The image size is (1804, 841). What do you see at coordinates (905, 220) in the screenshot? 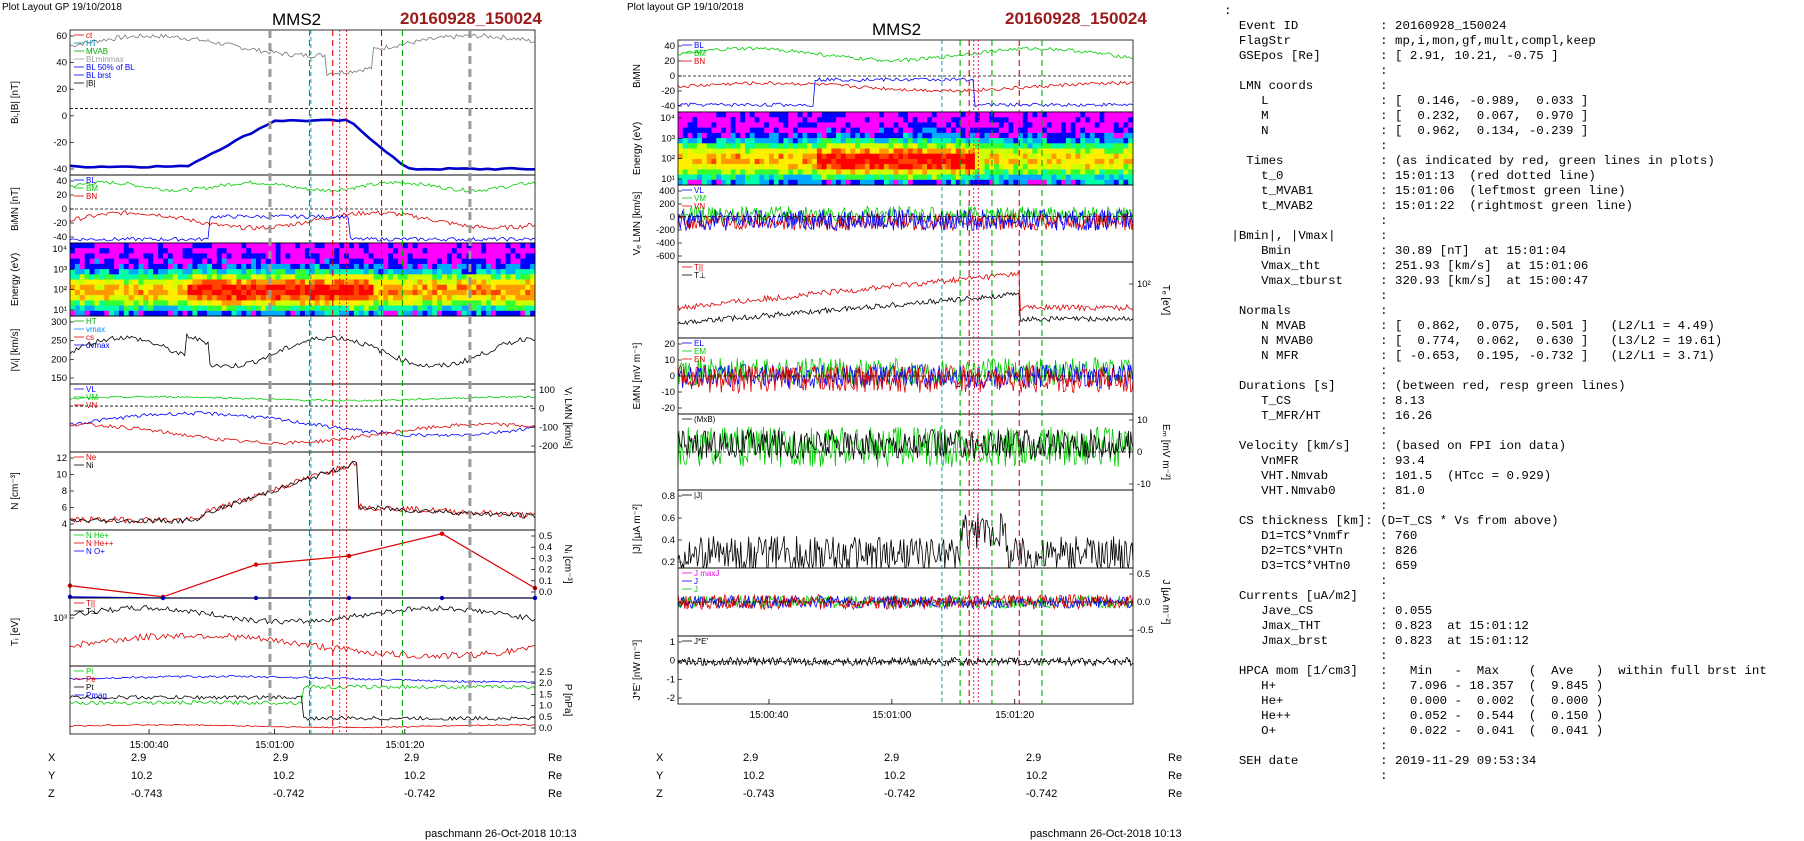
I see `ve-l-line` at bounding box center [905, 220].